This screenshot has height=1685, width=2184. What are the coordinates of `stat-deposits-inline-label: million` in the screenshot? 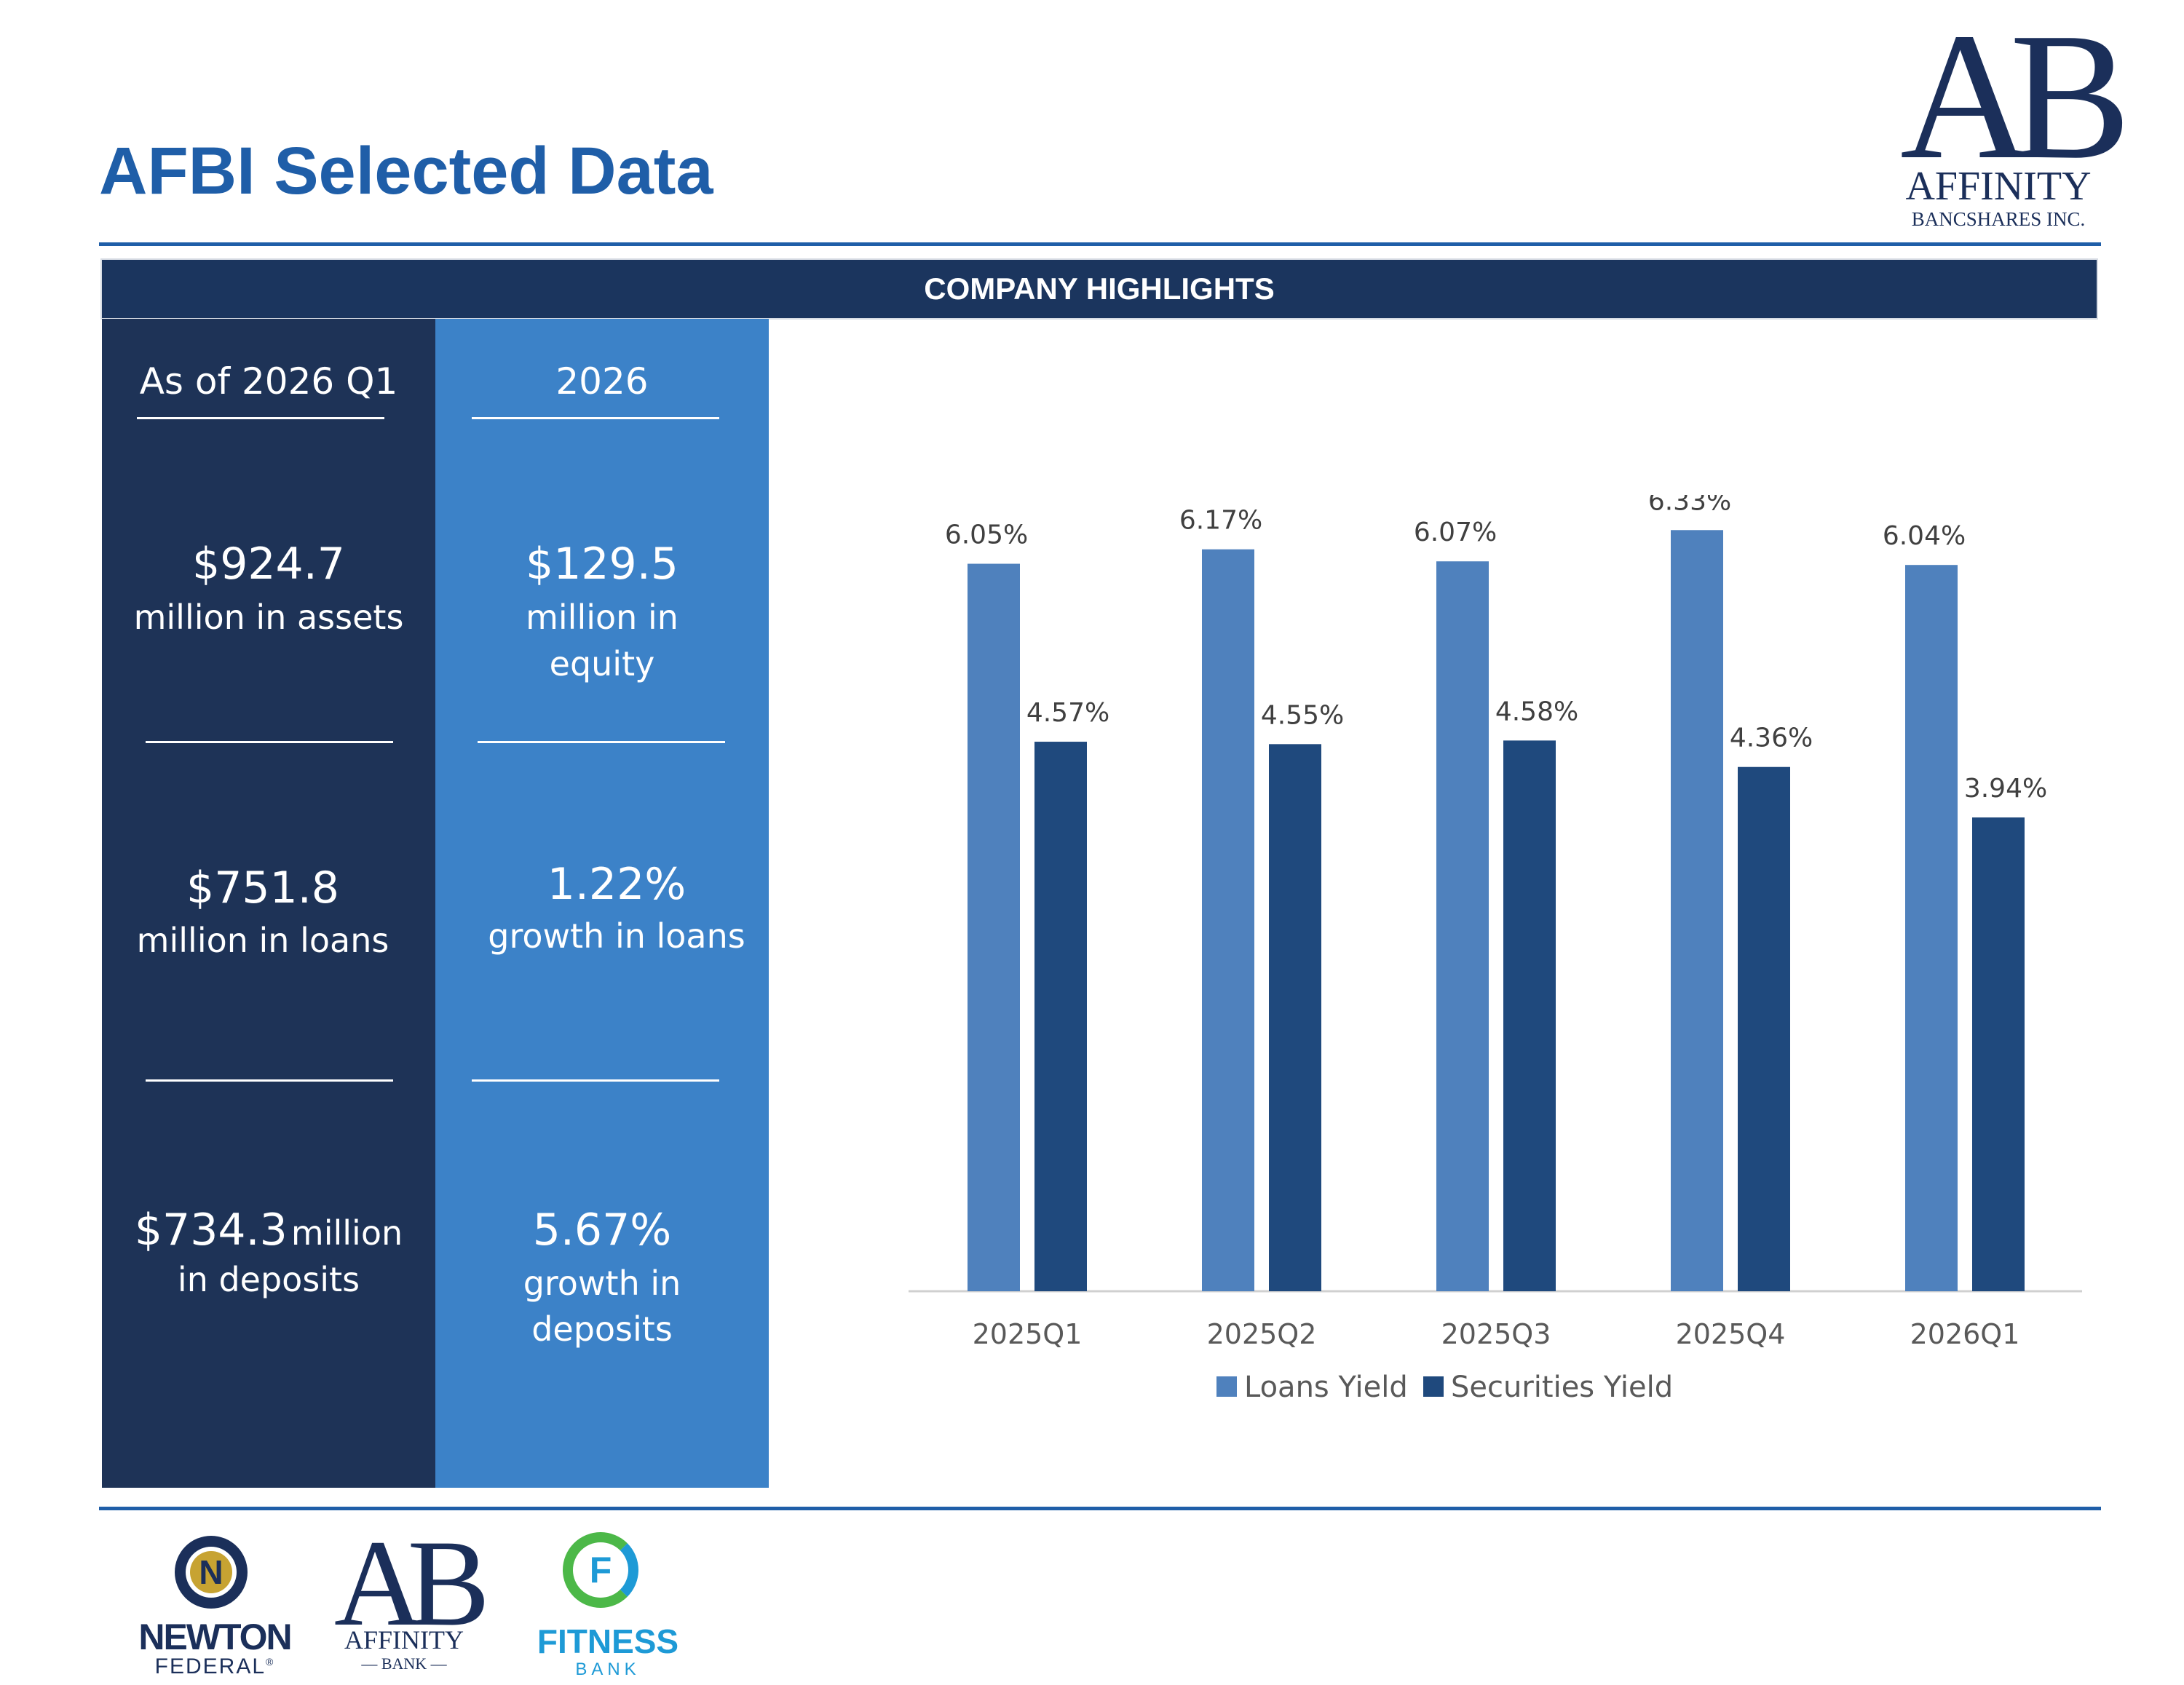 It's located at (346, 1233).